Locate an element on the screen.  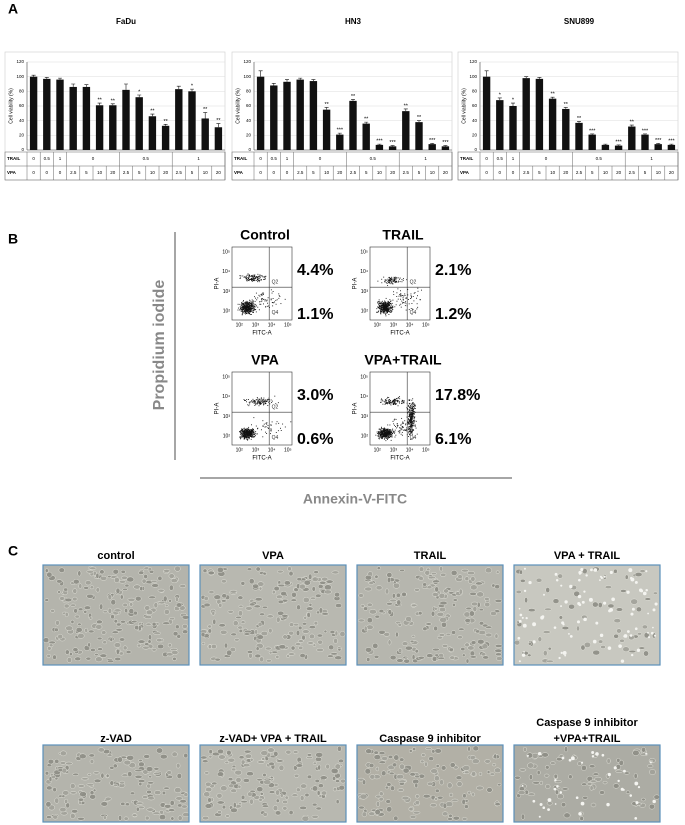
table-cell: 0 is located at coordinates (546, 158).